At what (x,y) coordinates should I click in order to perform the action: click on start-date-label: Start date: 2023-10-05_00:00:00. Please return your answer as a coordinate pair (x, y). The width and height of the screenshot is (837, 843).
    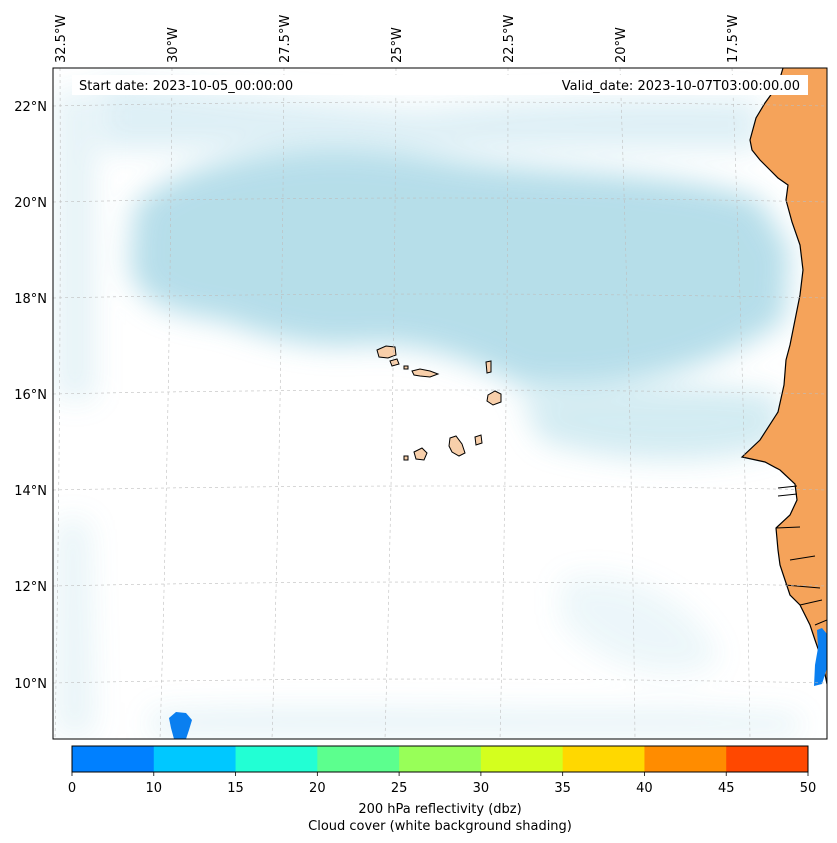
    Looking at the image, I should click on (186, 86).